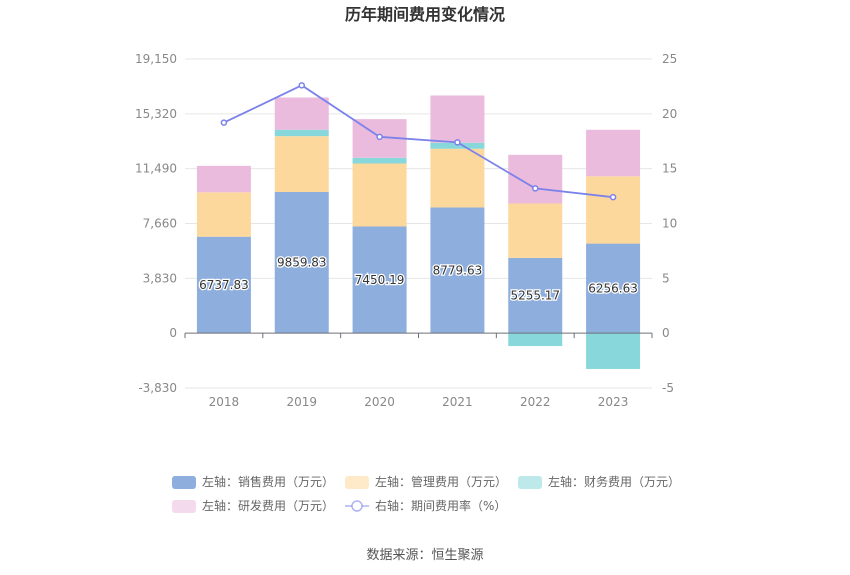 This screenshot has height=575, width=850. I want to click on bar-data-label: 7450.19, so click(380, 280).